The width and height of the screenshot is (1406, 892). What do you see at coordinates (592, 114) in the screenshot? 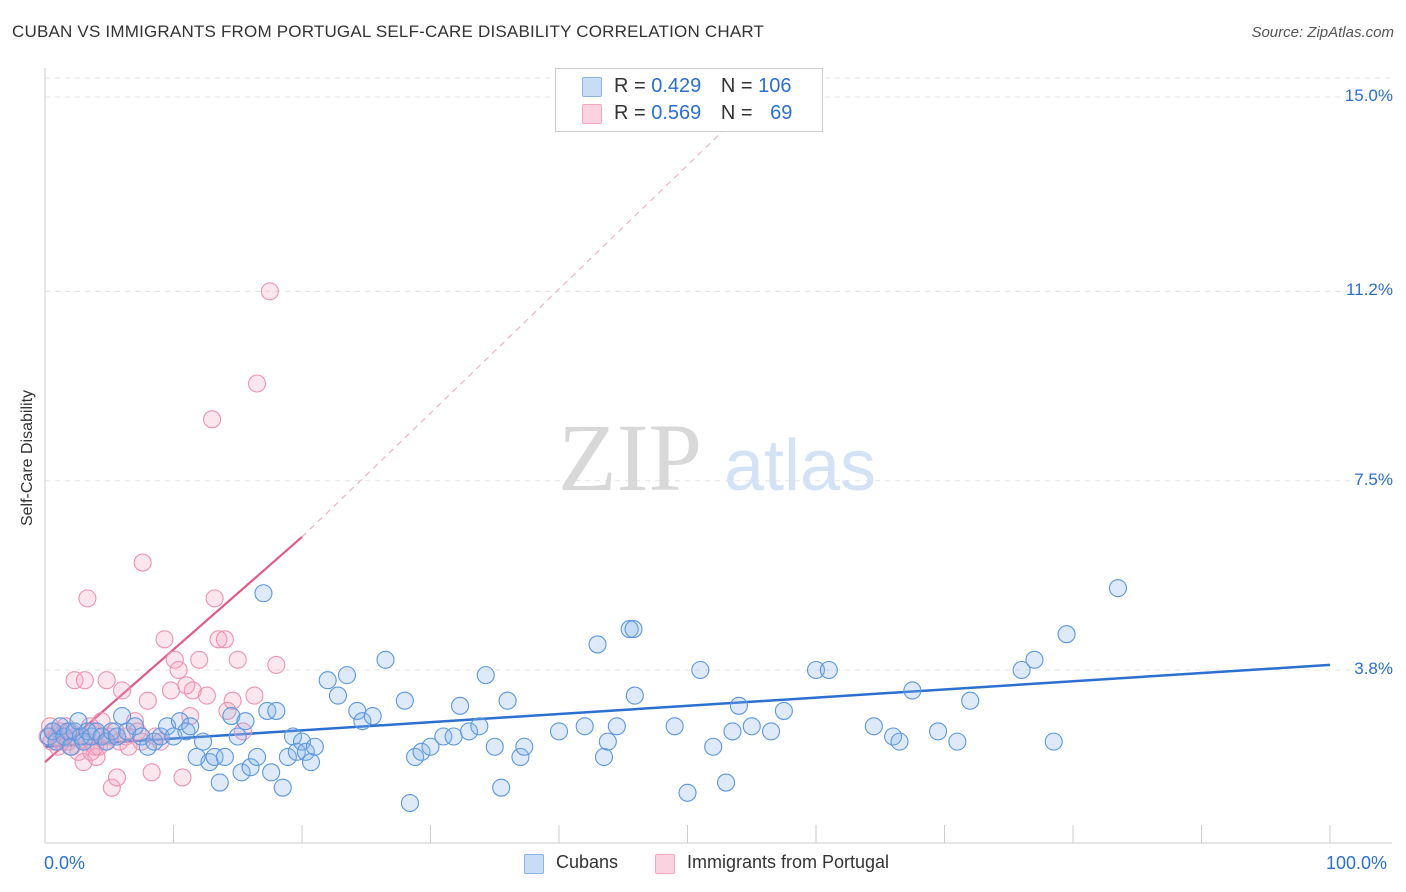
I see `legend-swatch-portugal` at bounding box center [592, 114].